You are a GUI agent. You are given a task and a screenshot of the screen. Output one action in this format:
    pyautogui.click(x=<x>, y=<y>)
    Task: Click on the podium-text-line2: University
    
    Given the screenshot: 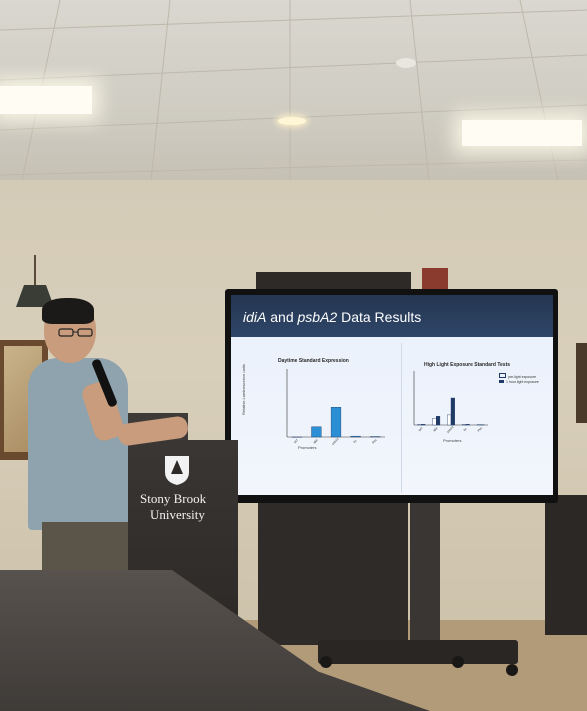 What is the action you would take?
    pyautogui.click(x=177, y=514)
    